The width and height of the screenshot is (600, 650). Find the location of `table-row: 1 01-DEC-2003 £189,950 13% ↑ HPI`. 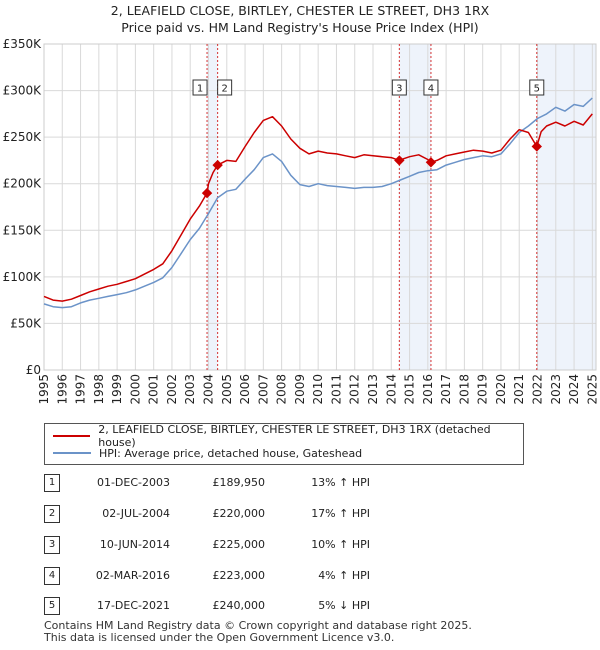

table-row: 1 01-DEC-2003 £189,950 13% ↑ HPI is located at coordinates (300, 485).